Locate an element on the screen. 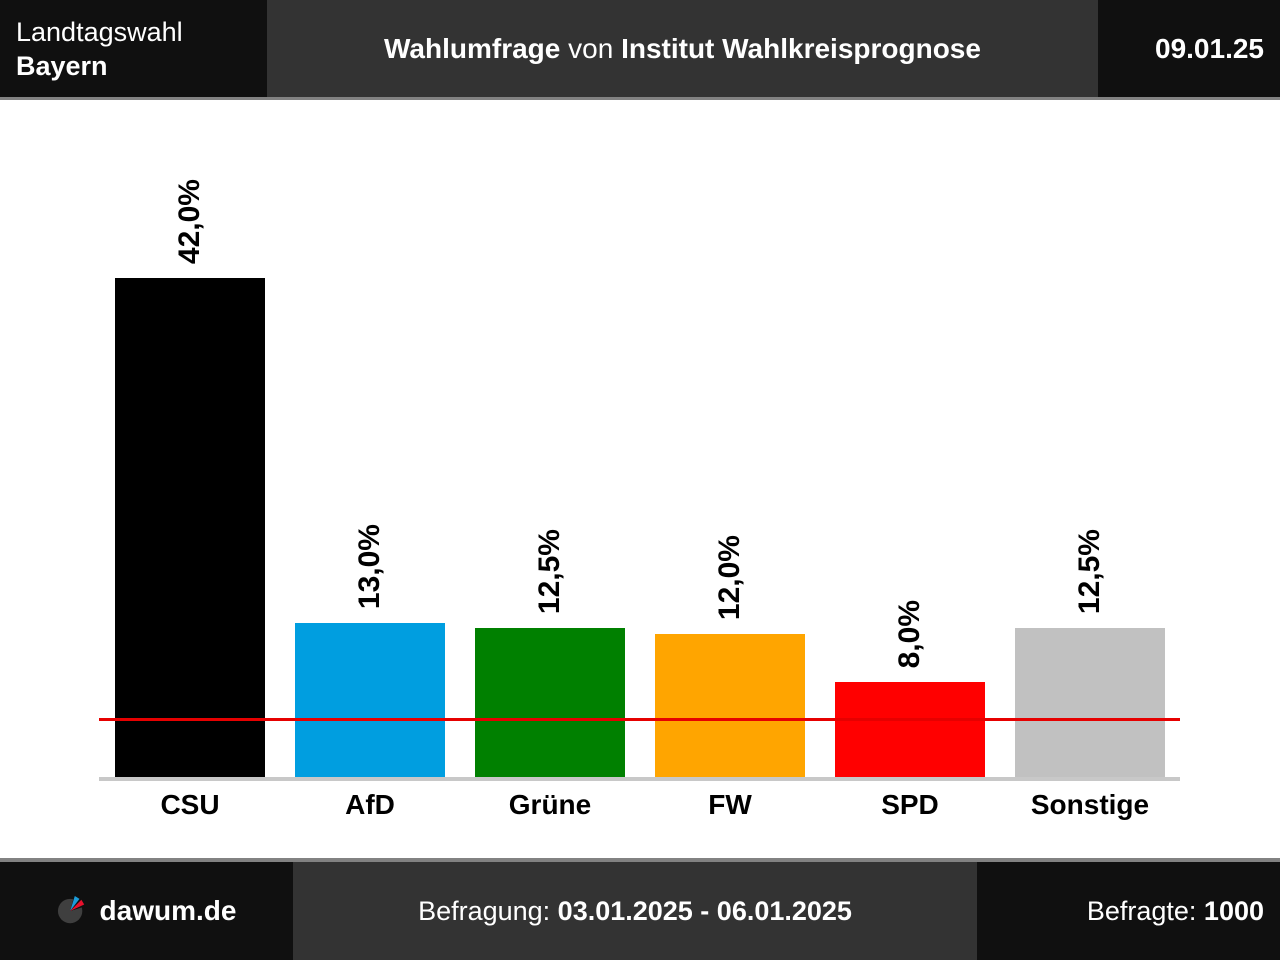  value-label-csu: 42,0% is located at coordinates (189, 221).